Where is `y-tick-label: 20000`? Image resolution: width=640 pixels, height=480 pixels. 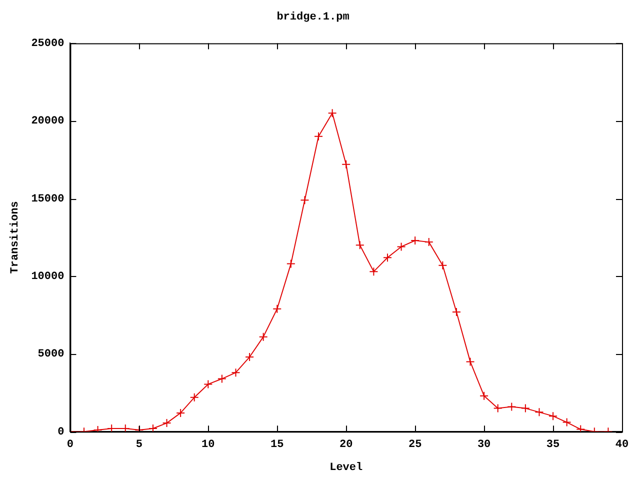 y-tick-label: 20000 is located at coordinates (47, 122).